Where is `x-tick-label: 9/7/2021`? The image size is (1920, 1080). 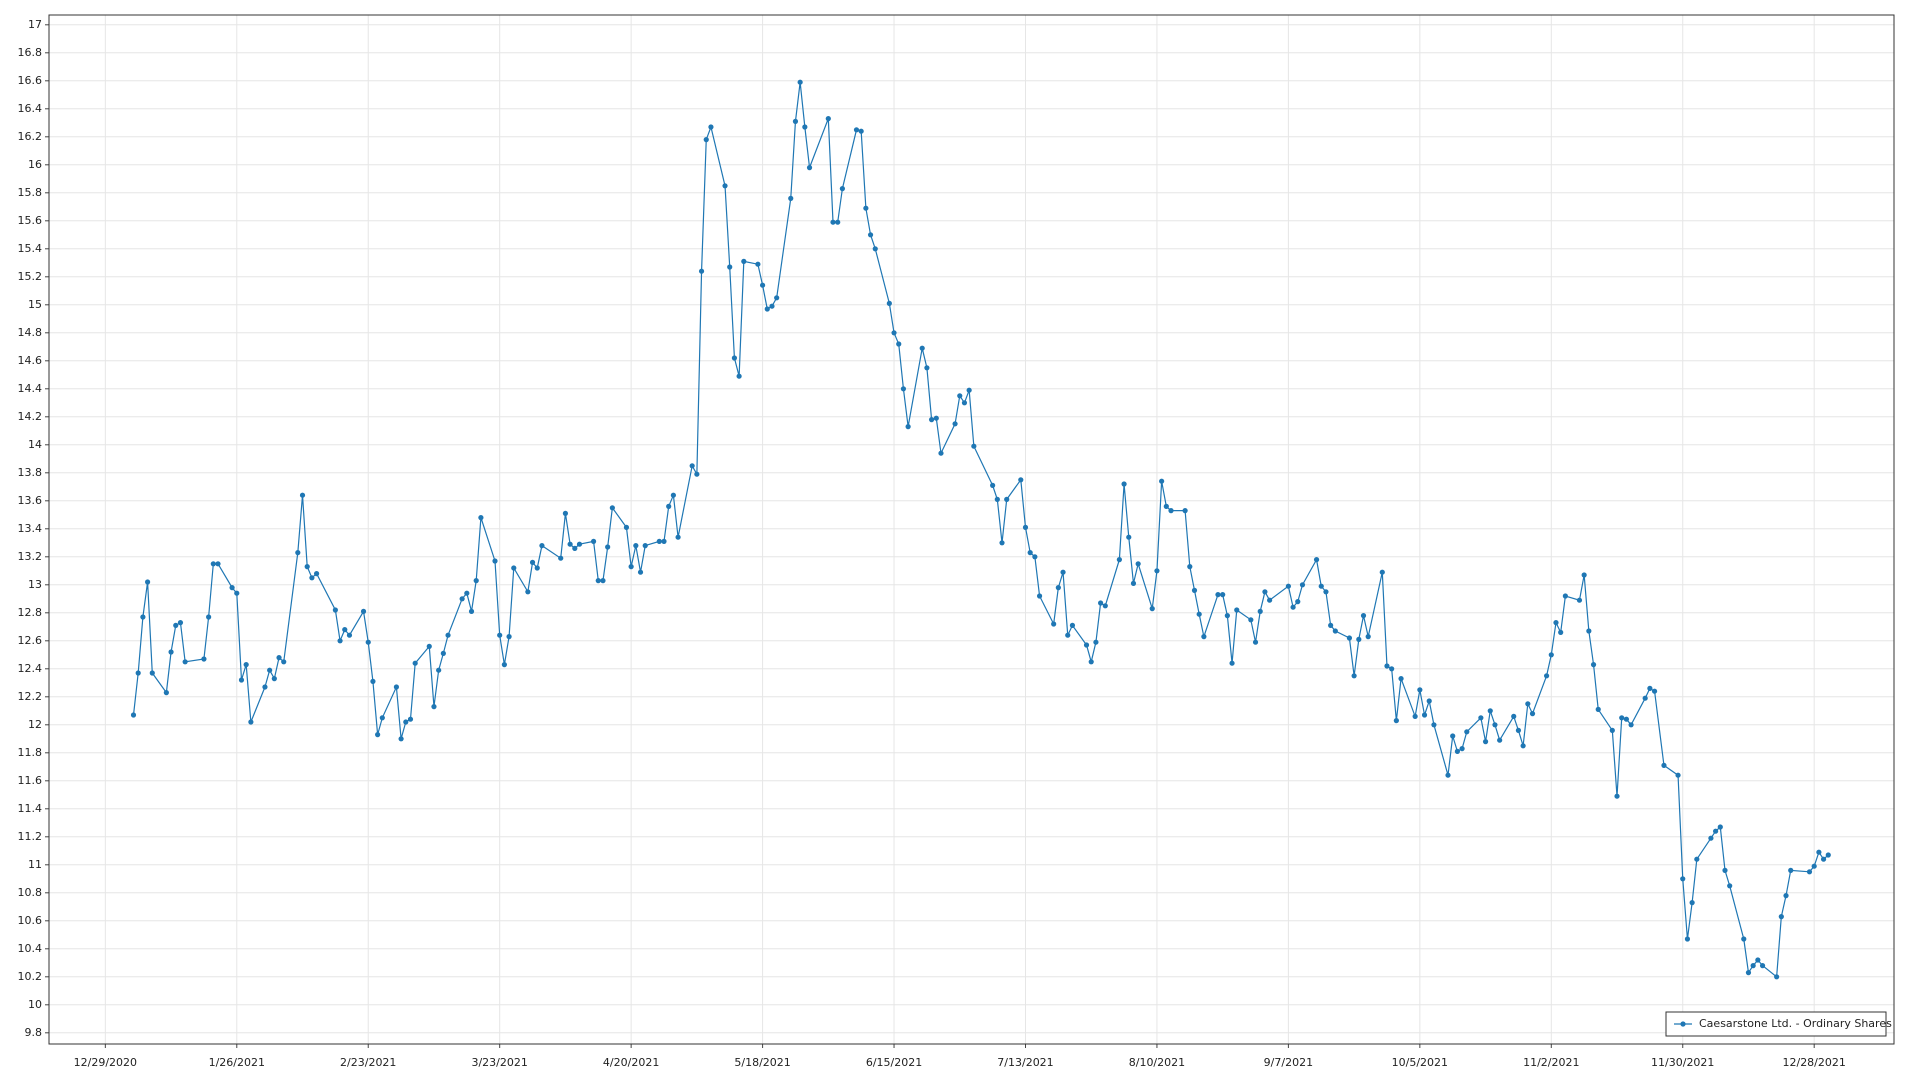 x-tick-label: 9/7/2021 is located at coordinates (1288, 1062).